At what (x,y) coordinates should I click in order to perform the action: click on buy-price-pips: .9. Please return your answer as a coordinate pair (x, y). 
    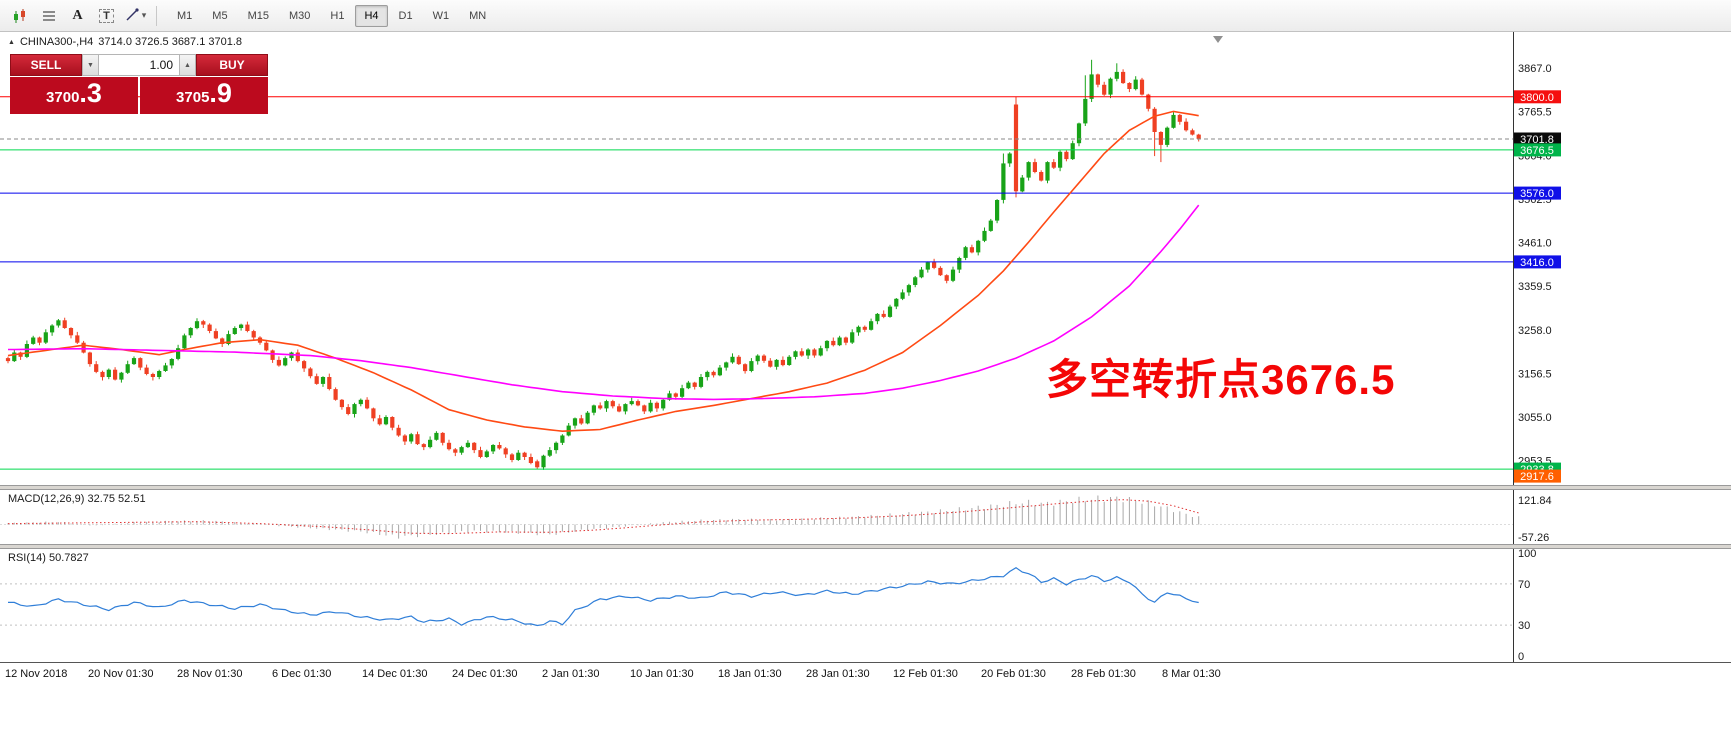
    Looking at the image, I should click on (220, 93).